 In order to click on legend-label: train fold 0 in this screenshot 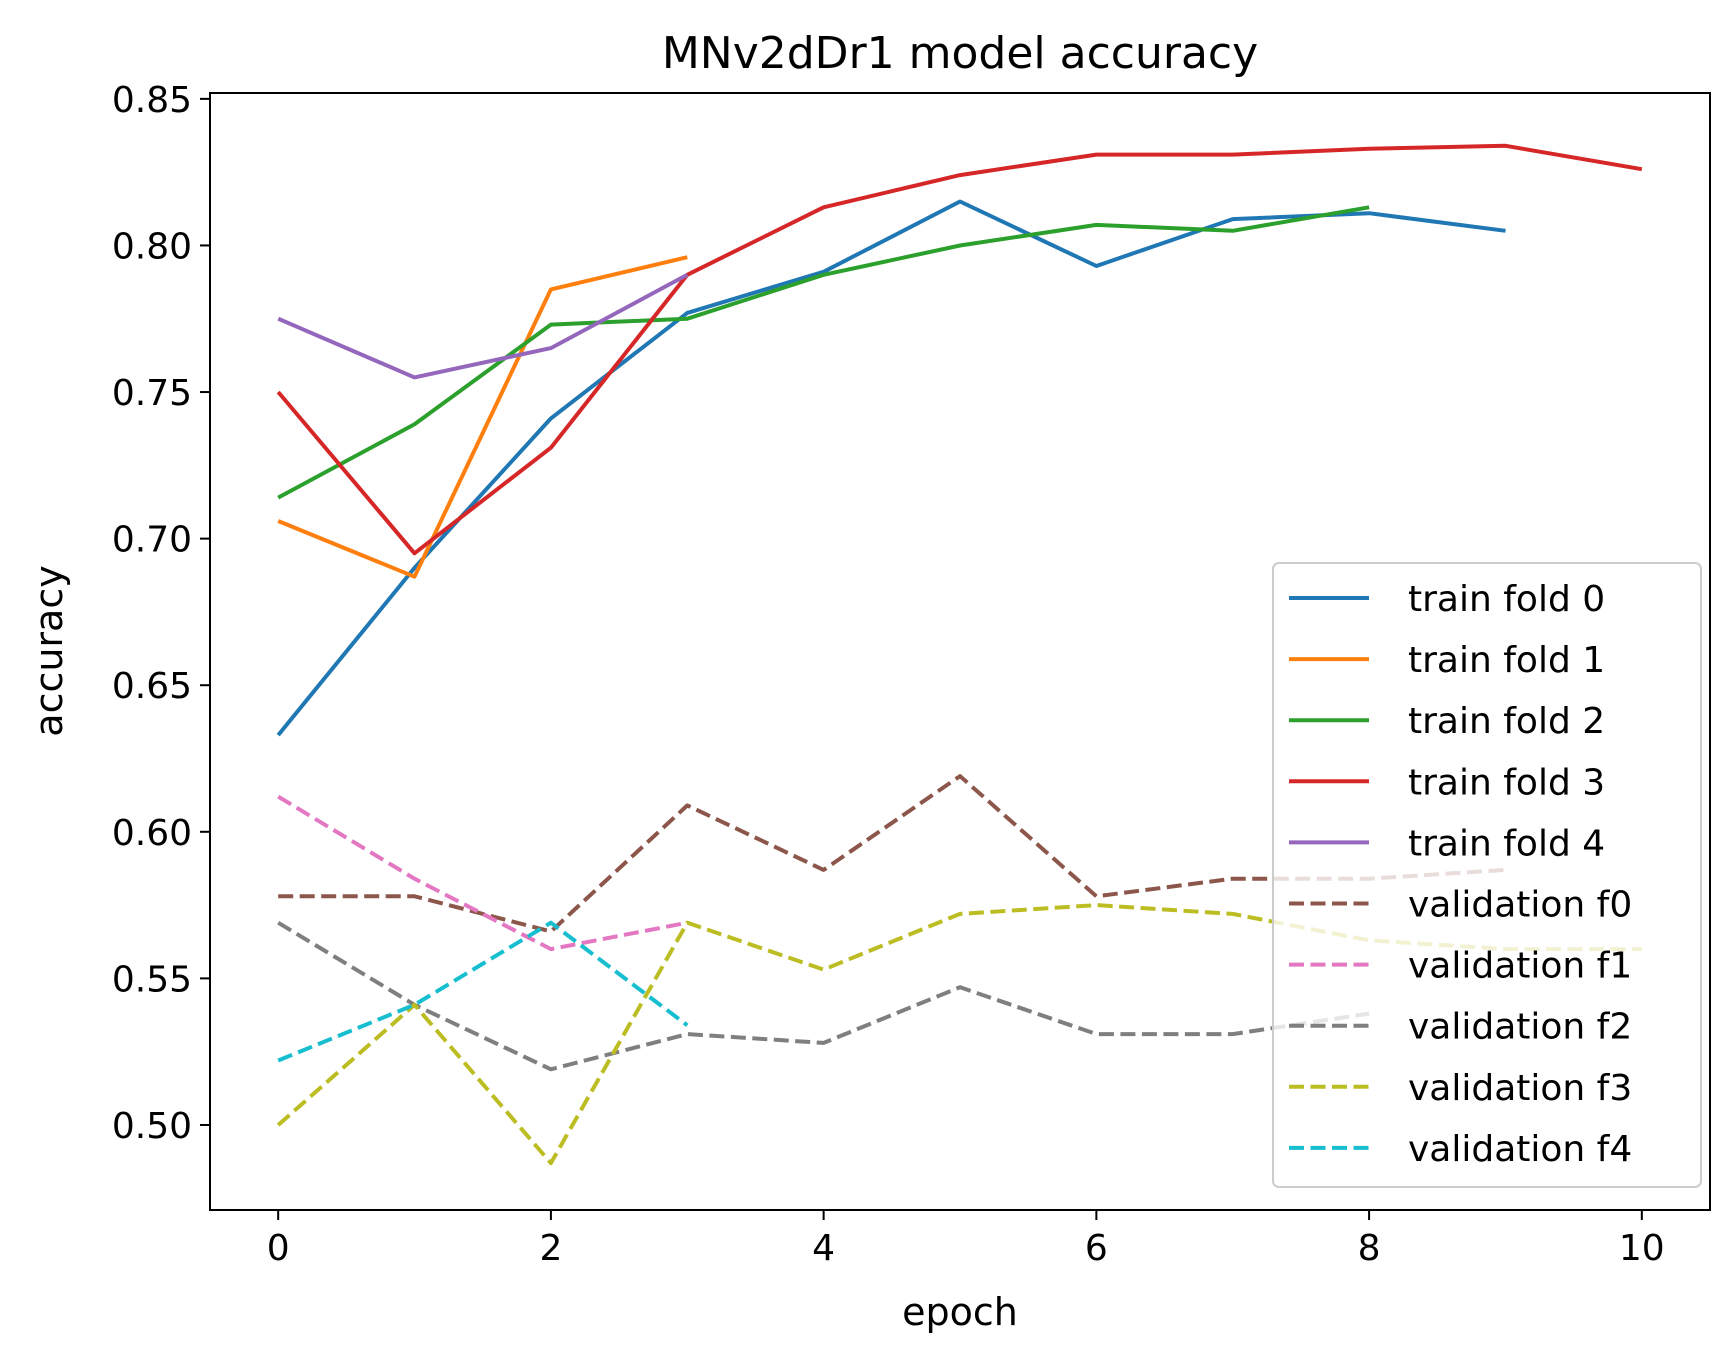, I will do `click(1506, 599)`.